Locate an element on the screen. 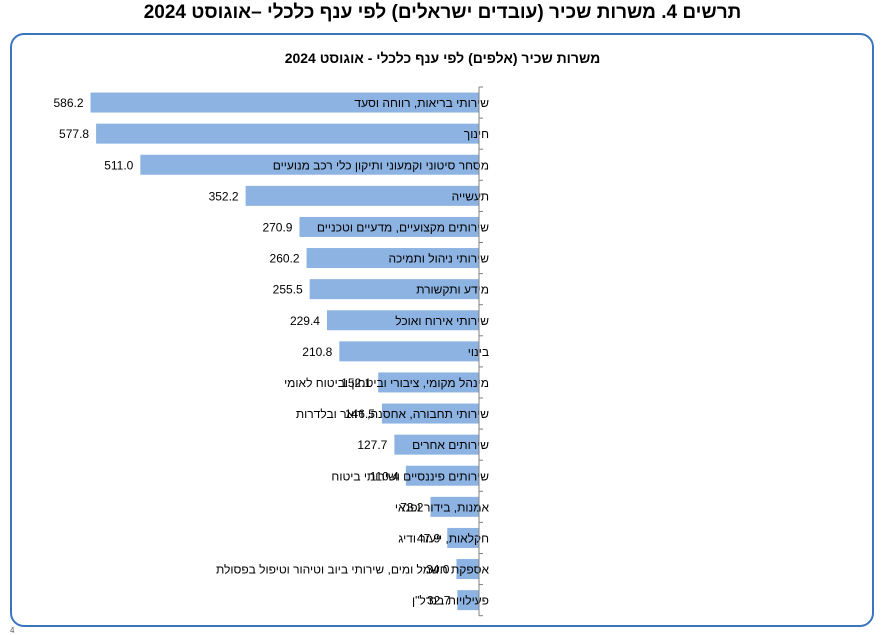  category-label: מינהל מקומי, ציבורי וביטחון וביטוח לאומי is located at coordinates (386, 383).